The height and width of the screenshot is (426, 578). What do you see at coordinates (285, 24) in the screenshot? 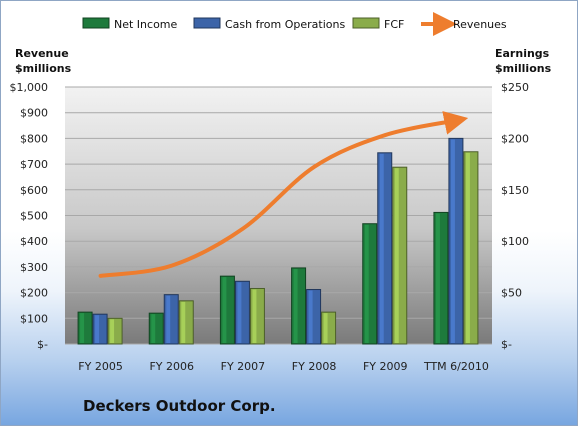
I see `legend-label: Cash from Operations` at bounding box center [285, 24].